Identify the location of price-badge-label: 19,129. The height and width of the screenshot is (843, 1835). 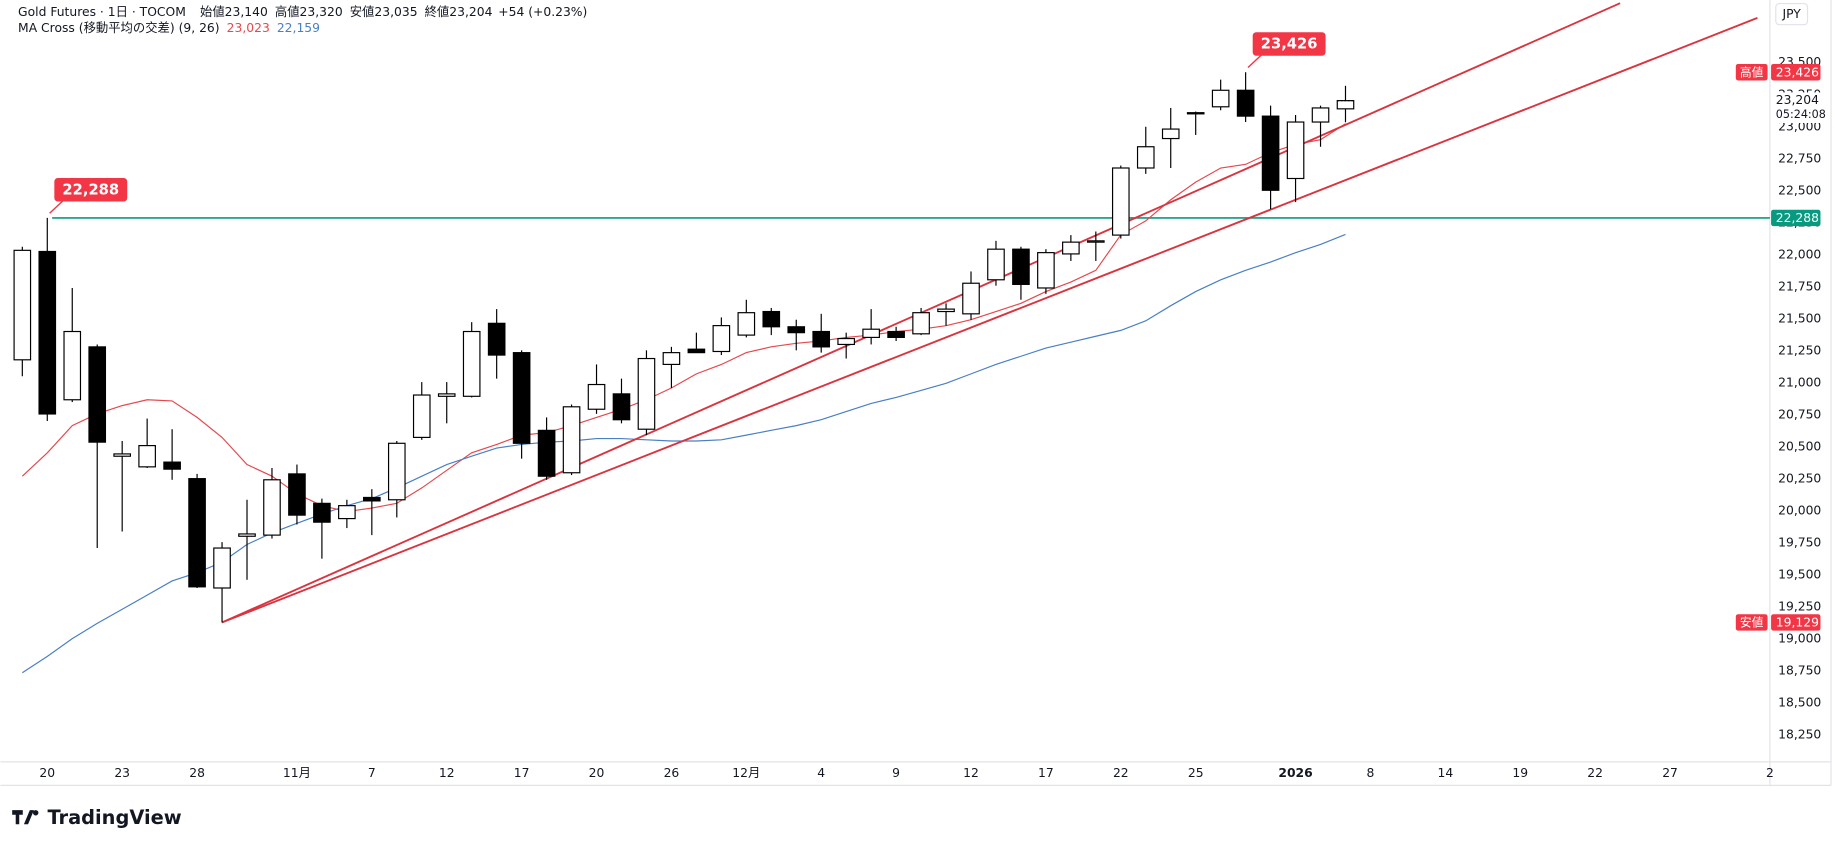
(1797, 623).